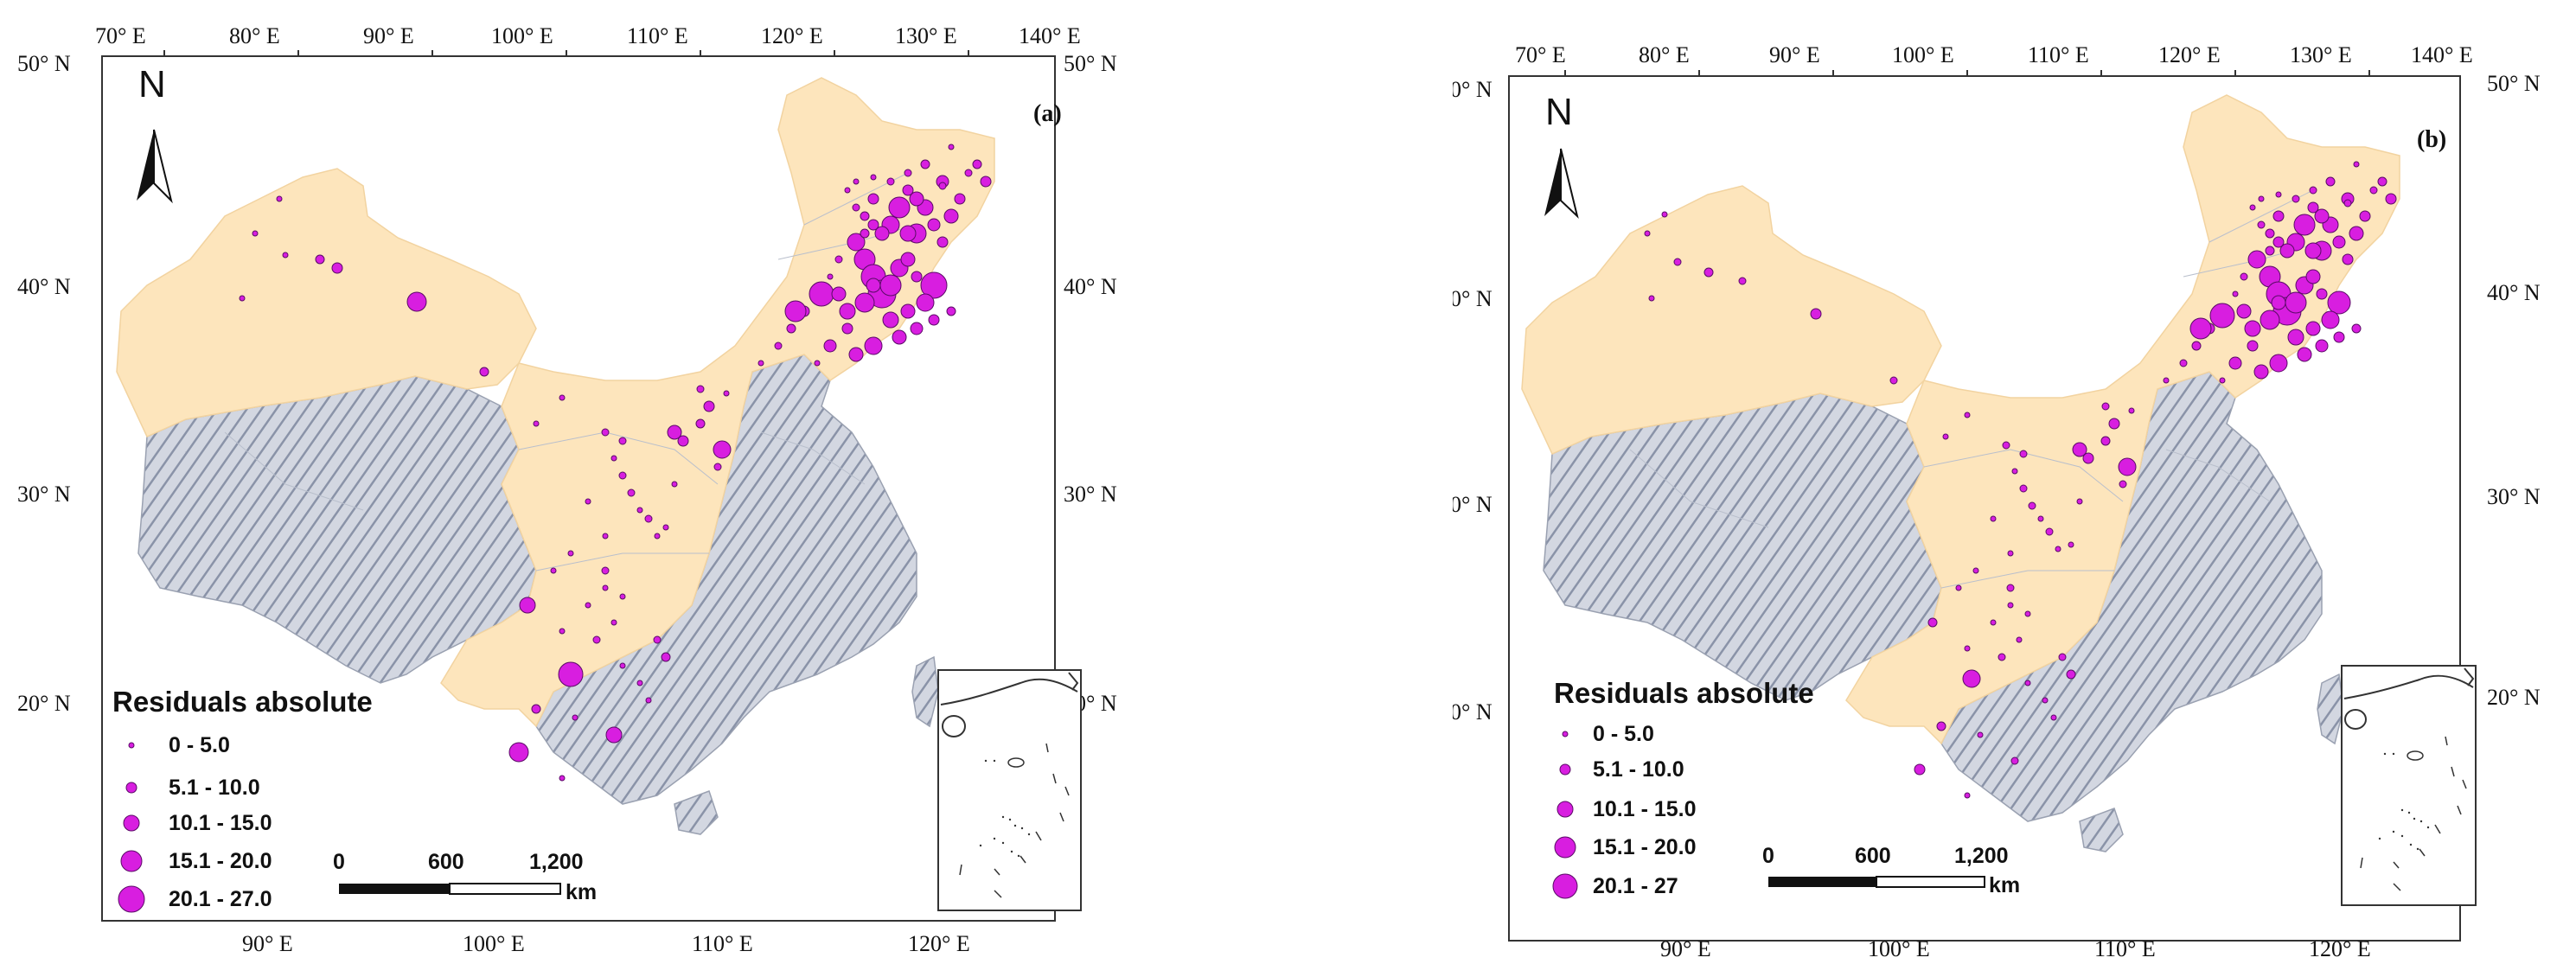  Describe the element at coordinates (155, 133) in the screenshot. I see `north-arrow-icon: N` at that location.